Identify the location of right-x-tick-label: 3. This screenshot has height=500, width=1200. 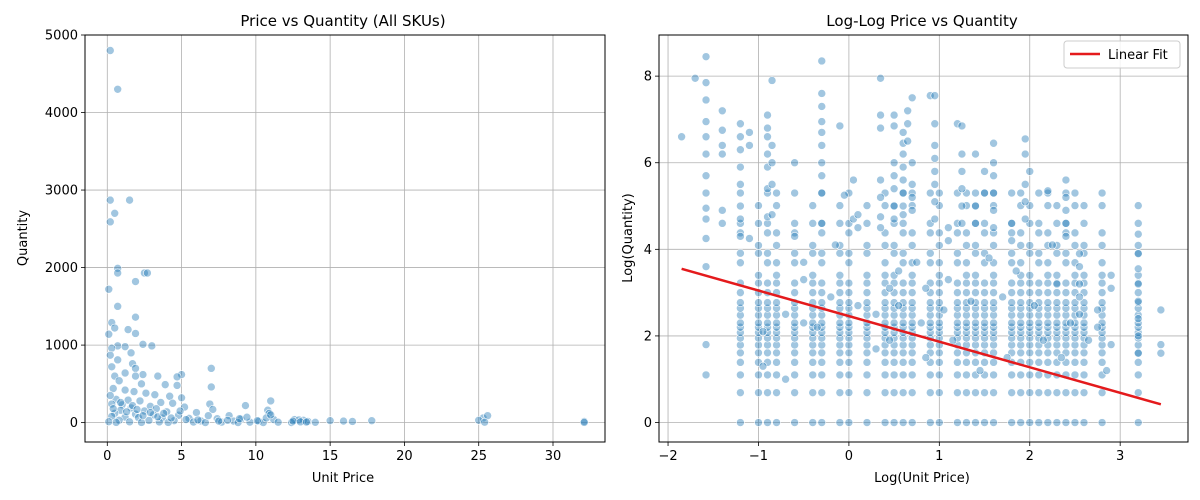
(1120, 456).